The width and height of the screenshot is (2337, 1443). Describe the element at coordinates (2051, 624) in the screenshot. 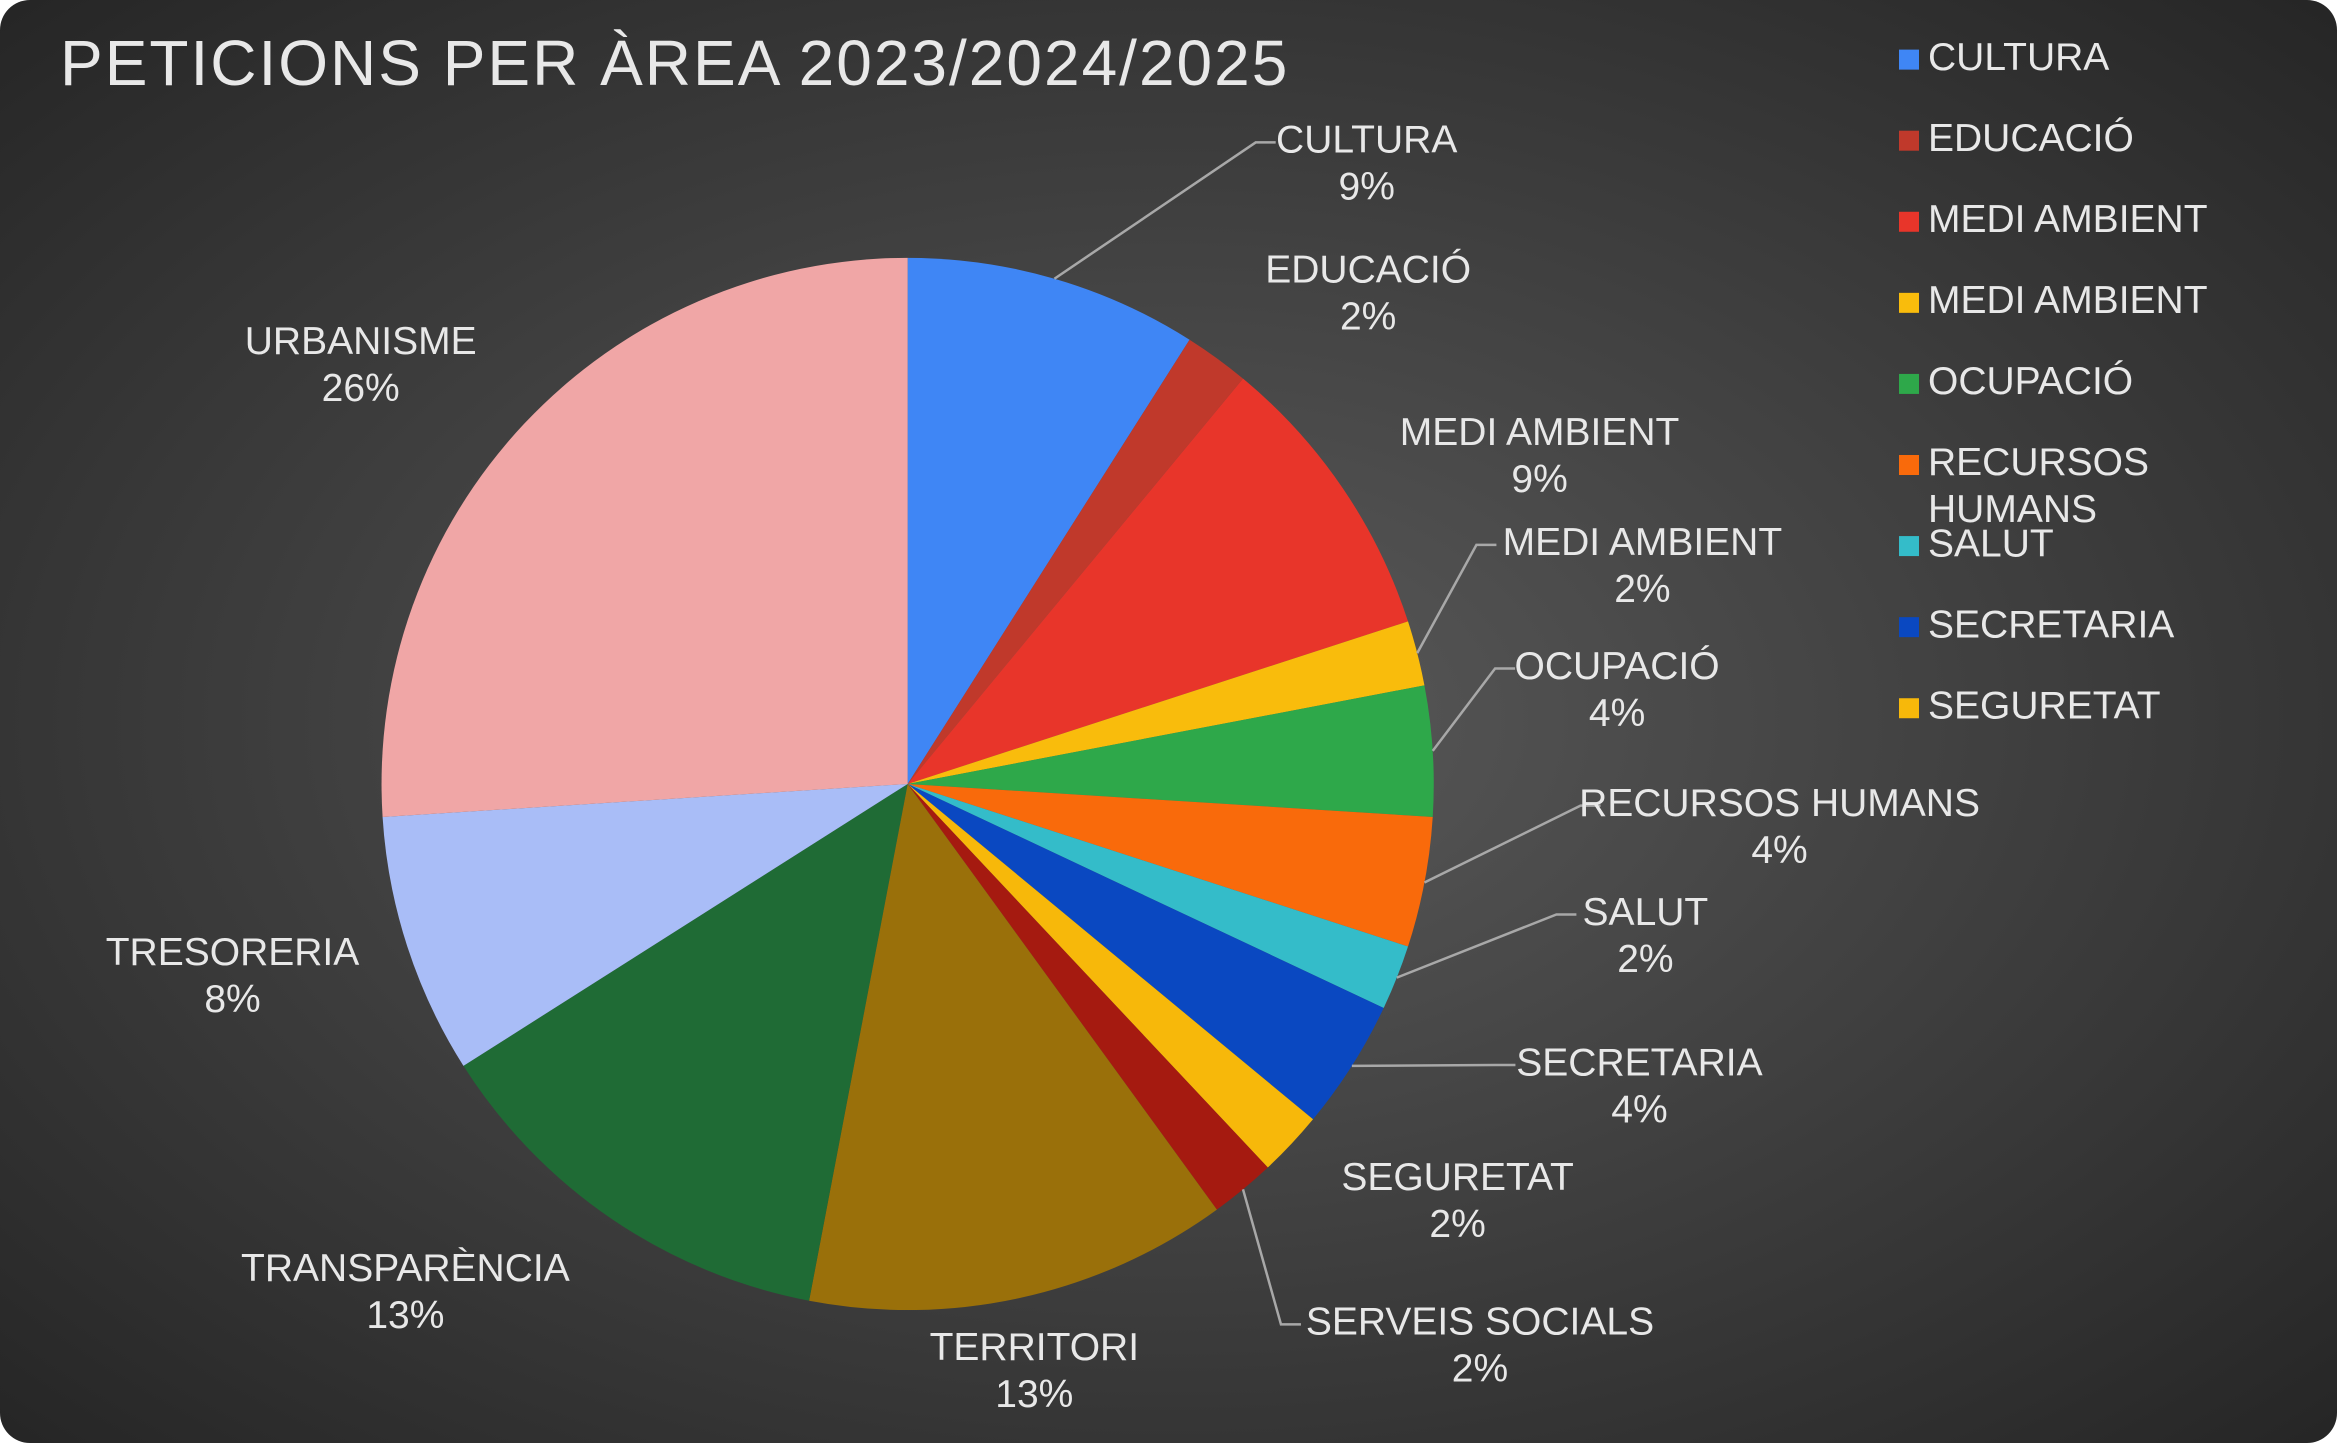

I see `legend-label: SECRETARIA` at that location.